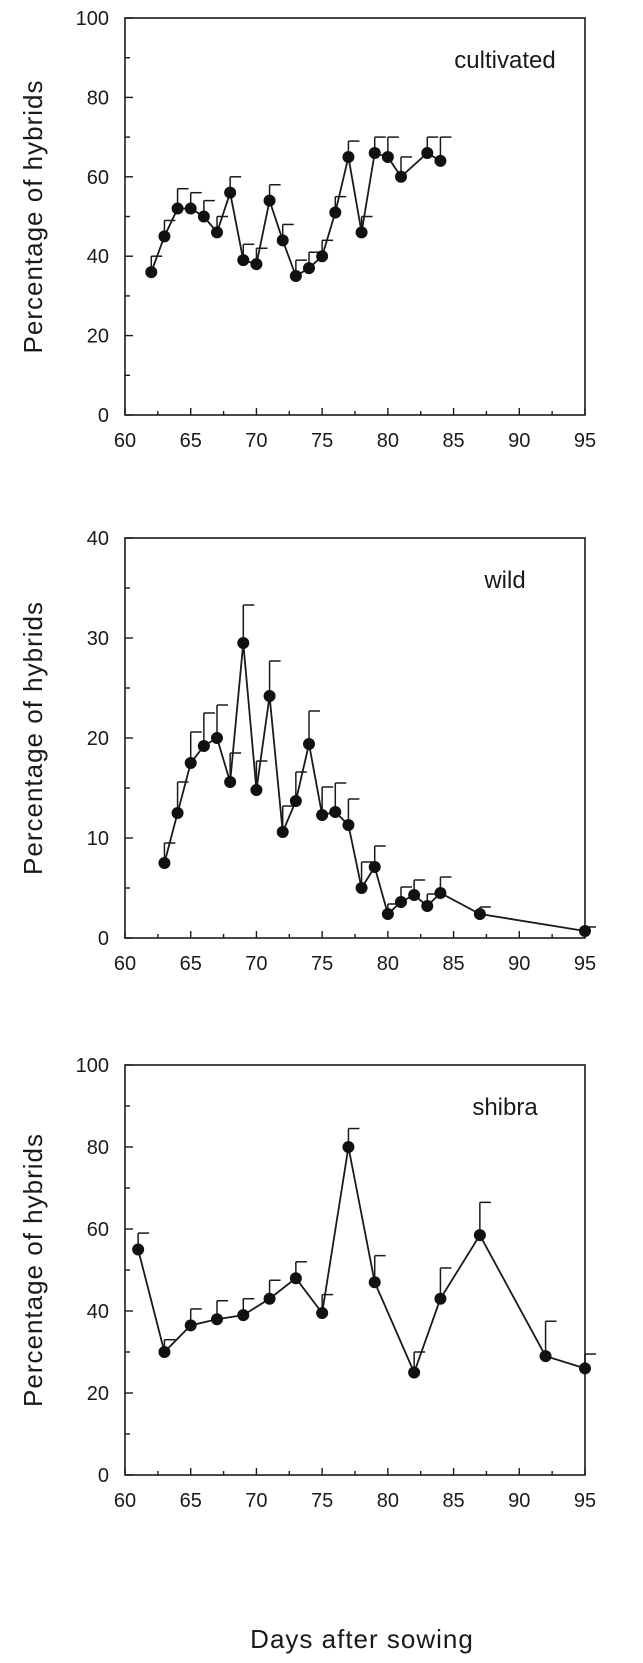 The height and width of the screenshot is (1663, 643). What do you see at coordinates (125, 441) in the screenshot?
I see `x-tick-label: 60` at bounding box center [125, 441].